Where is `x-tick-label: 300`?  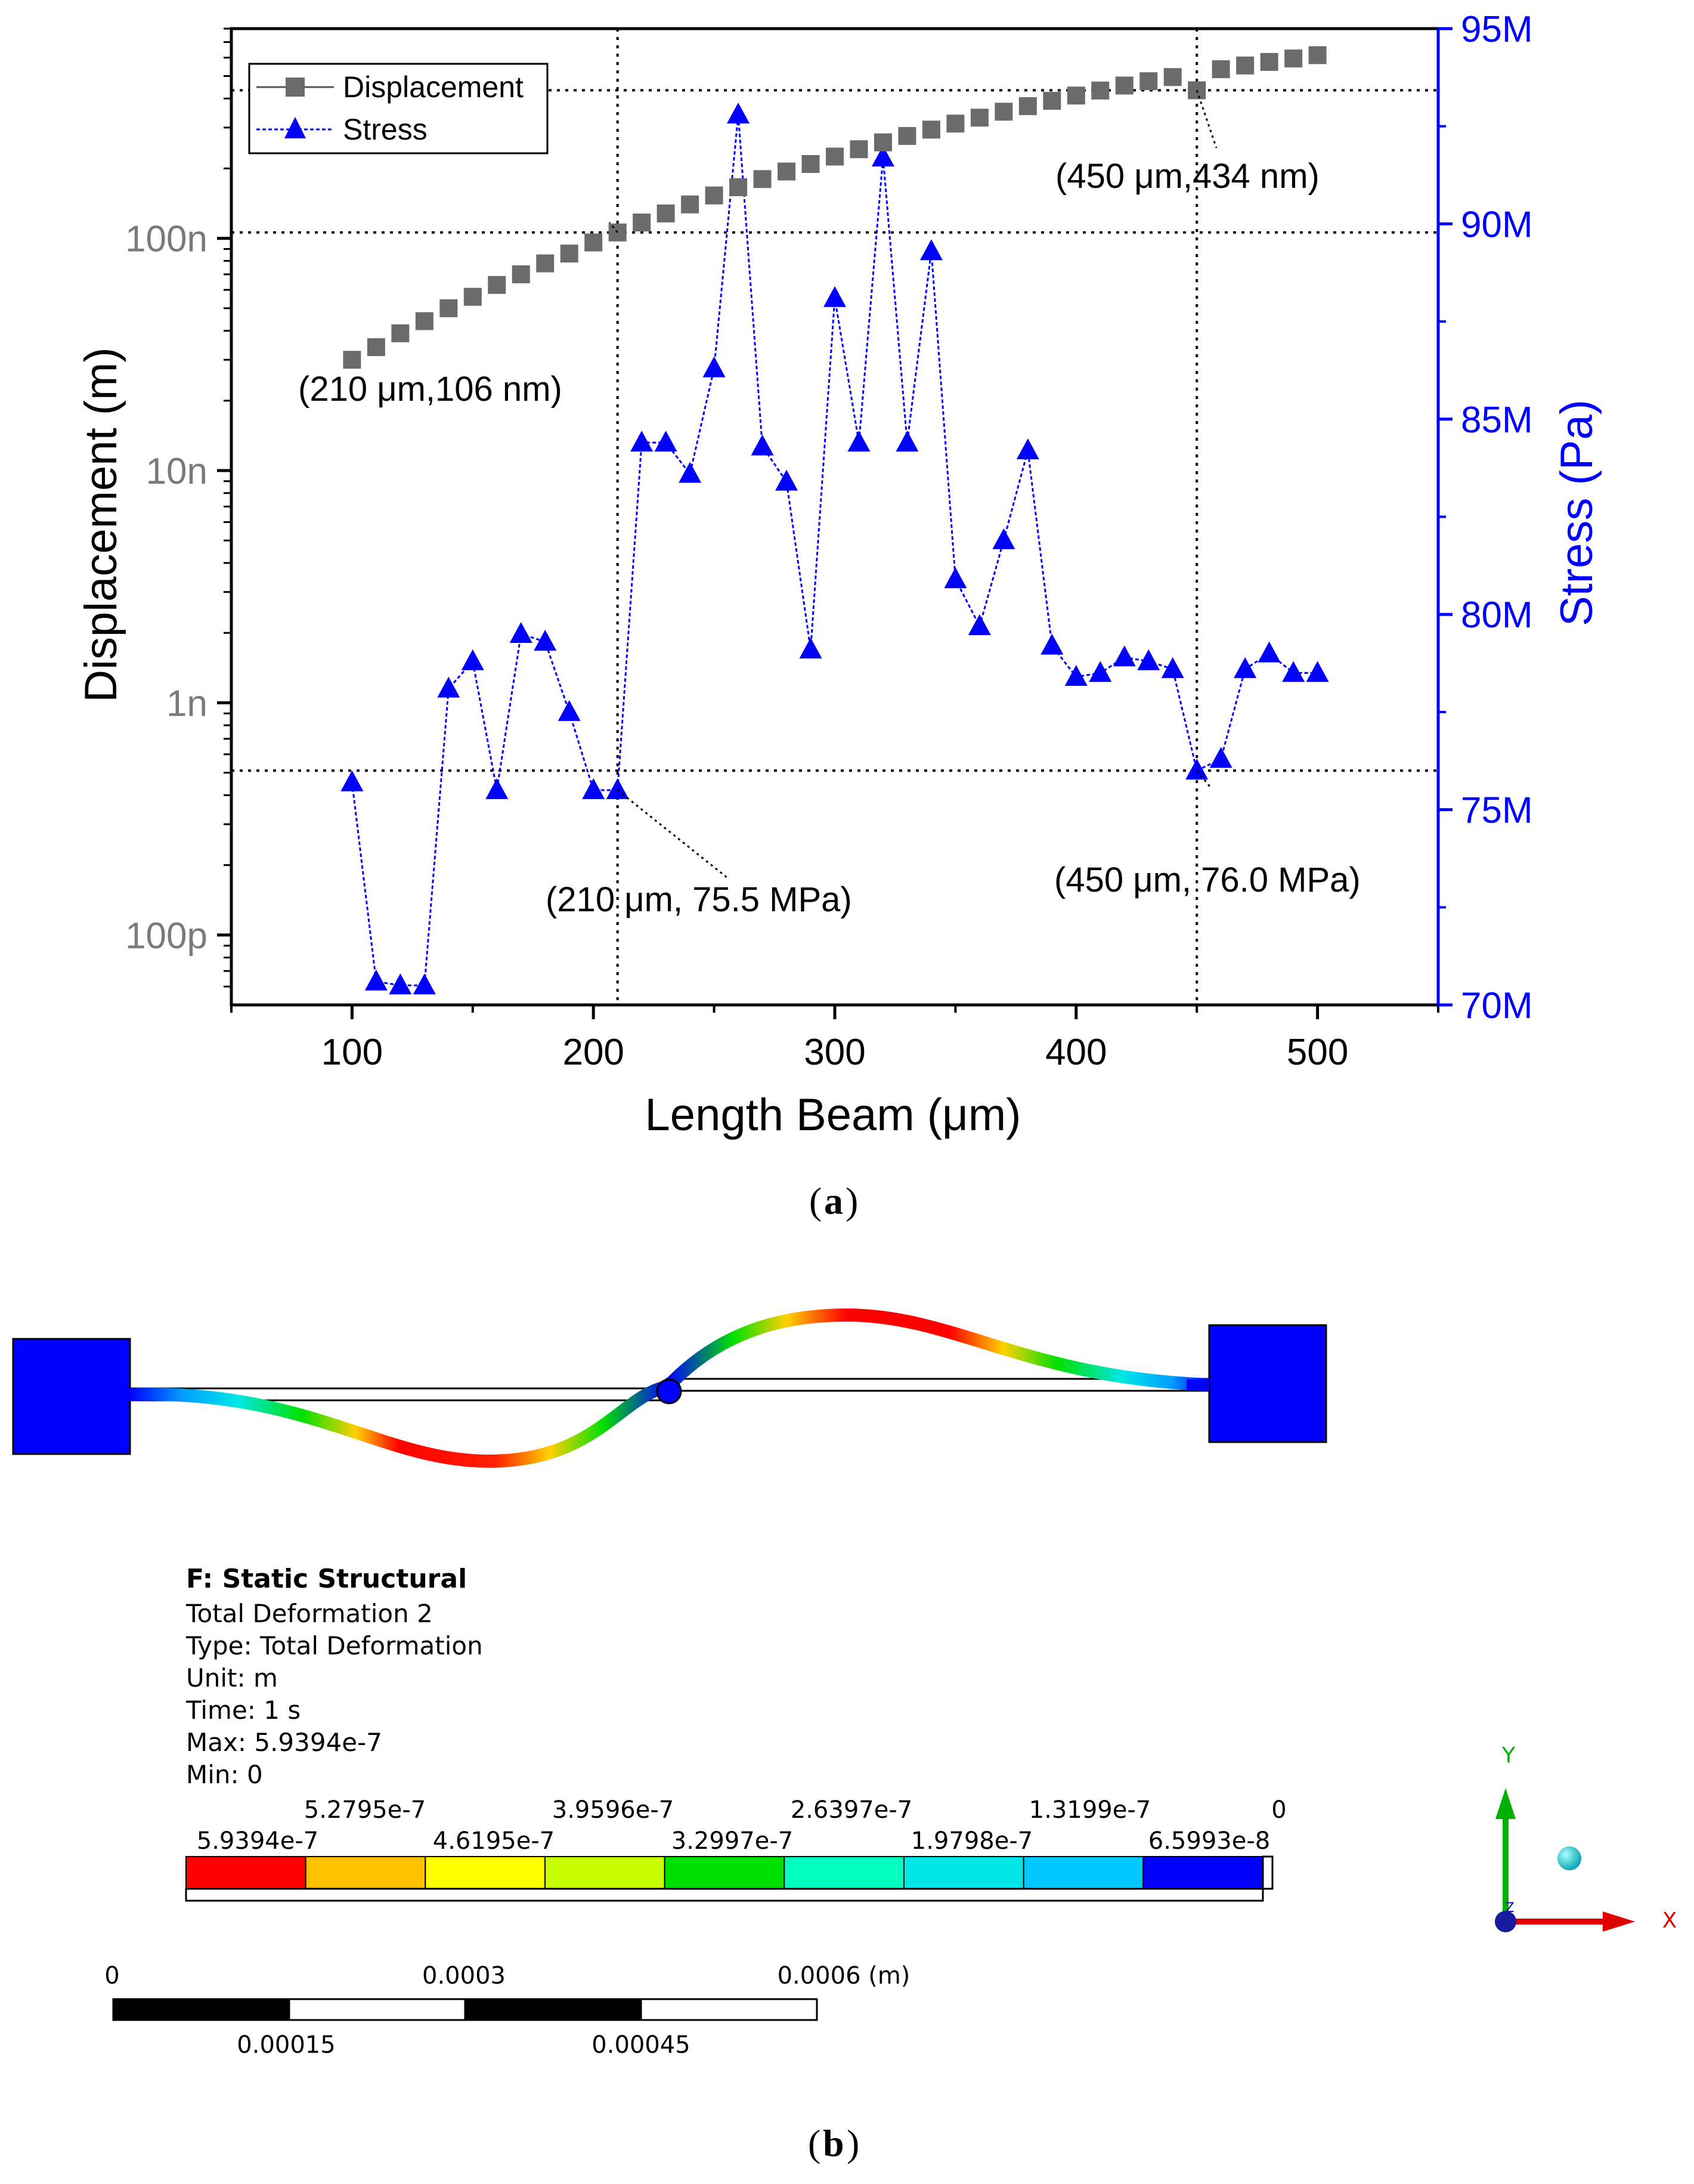
x-tick-label: 300 is located at coordinates (834, 1052).